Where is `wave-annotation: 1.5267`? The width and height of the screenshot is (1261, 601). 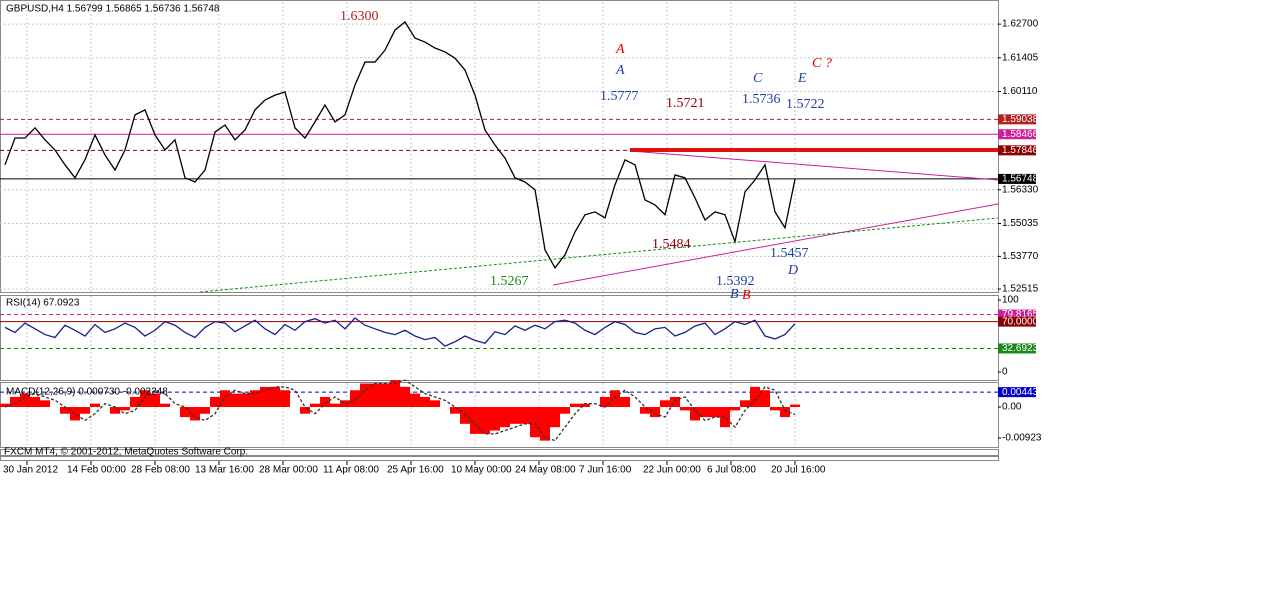 wave-annotation: 1.5267 is located at coordinates (509, 281).